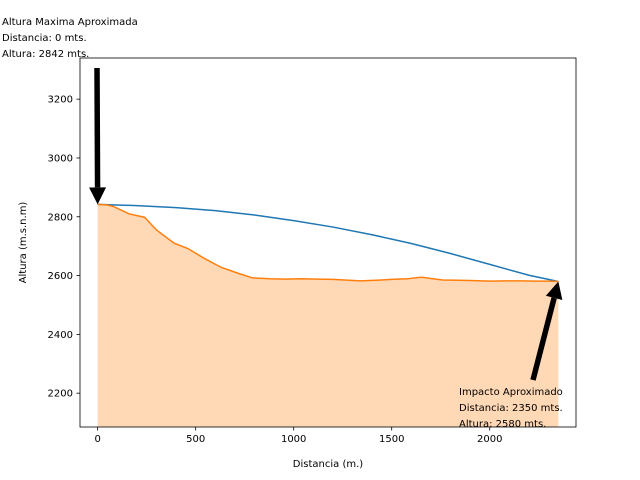 This screenshot has width=640, height=480. What do you see at coordinates (489, 439) in the screenshot?
I see `x-tick-label: 2000` at bounding box center [489, 439].